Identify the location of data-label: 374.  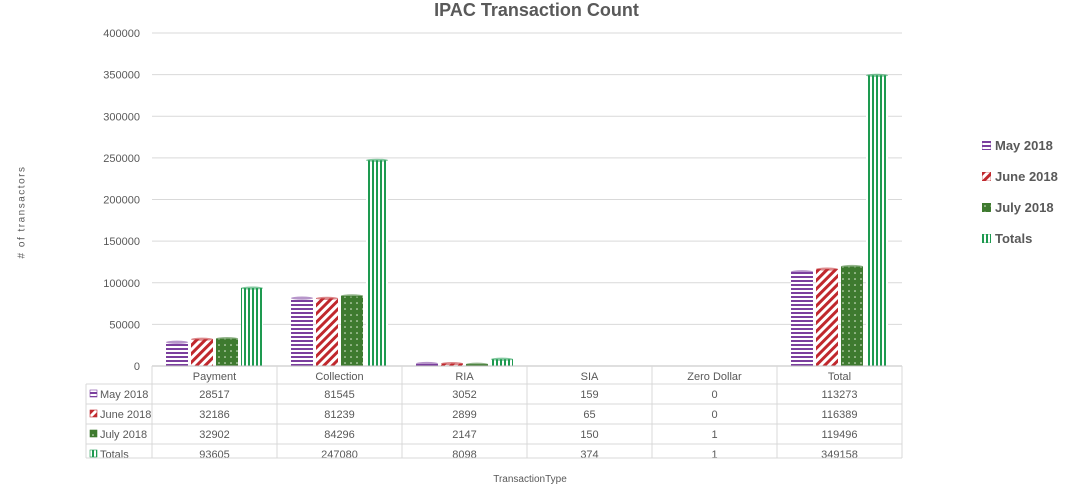
(589, 455).